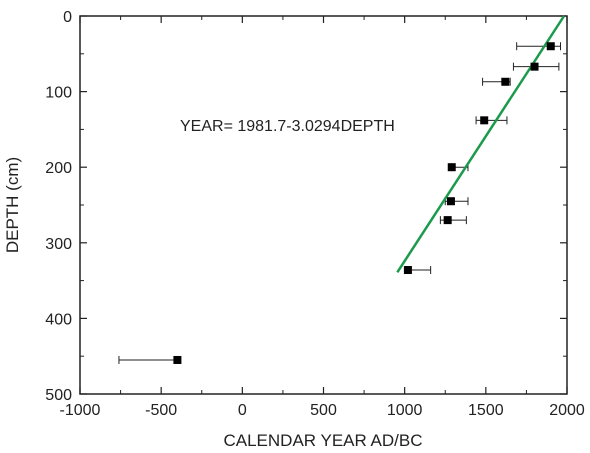  Describe the element at coordinates (67, 17) in the screenshot. I see `y-tick-label: 0` at that location.